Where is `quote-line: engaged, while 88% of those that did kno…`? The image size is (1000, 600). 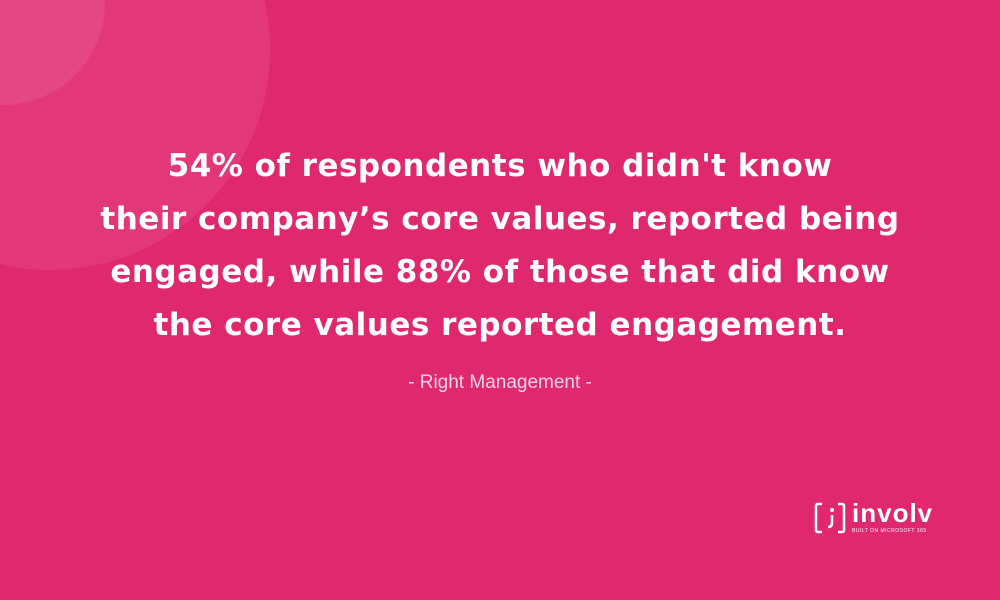
quote-line: engaged, while 88% of those that did kno… is located at coordinates (500, 272).